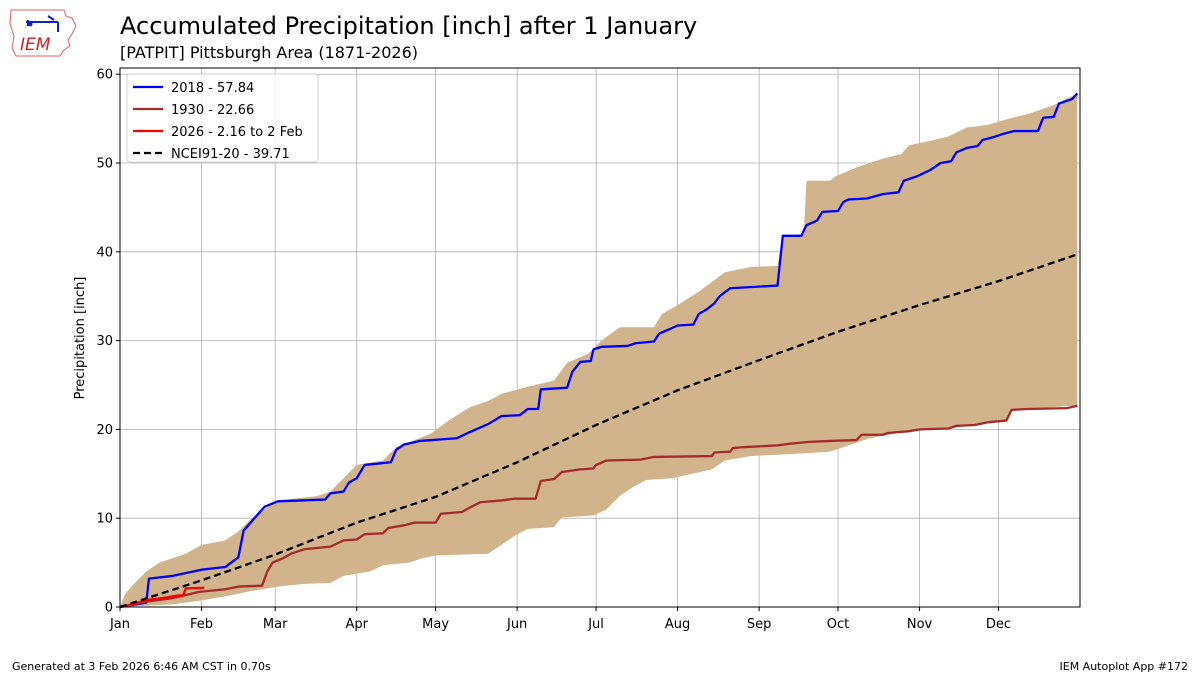 The height and width of the screenshot is (675, 1200). I want to click on y-tick-label: 10, so click(104, 519).